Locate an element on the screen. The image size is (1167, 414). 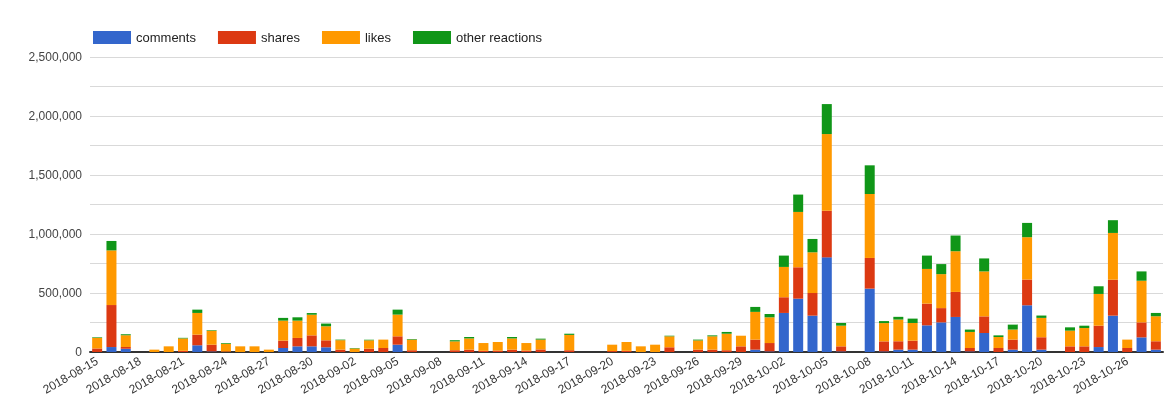
y-tick-label: 1,500,000 is located at coordinates (55, 175).